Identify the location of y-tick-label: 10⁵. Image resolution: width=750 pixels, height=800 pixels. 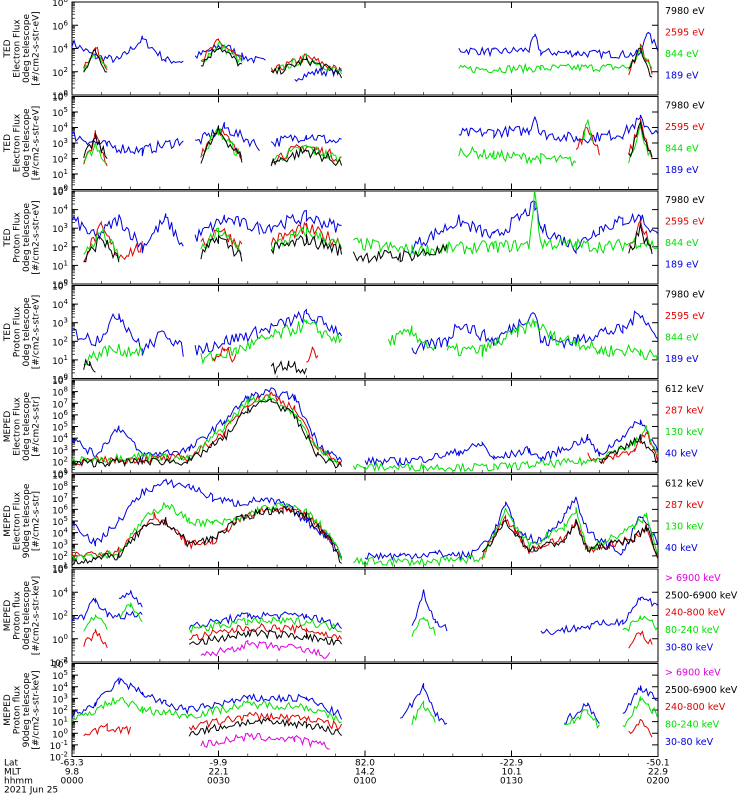
(60, 675).